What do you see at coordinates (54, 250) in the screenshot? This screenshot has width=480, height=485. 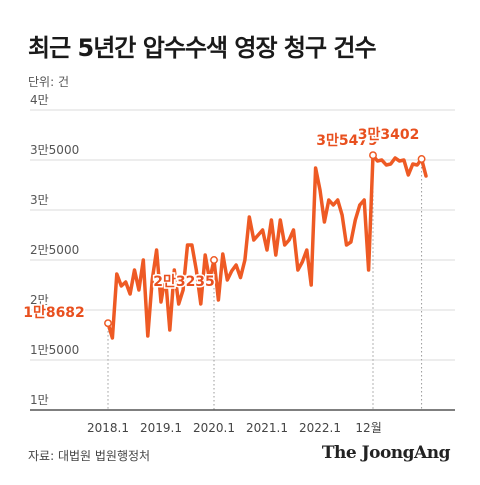 I see `y-tick-label: 2만5000` at bounding box center [54, 250].